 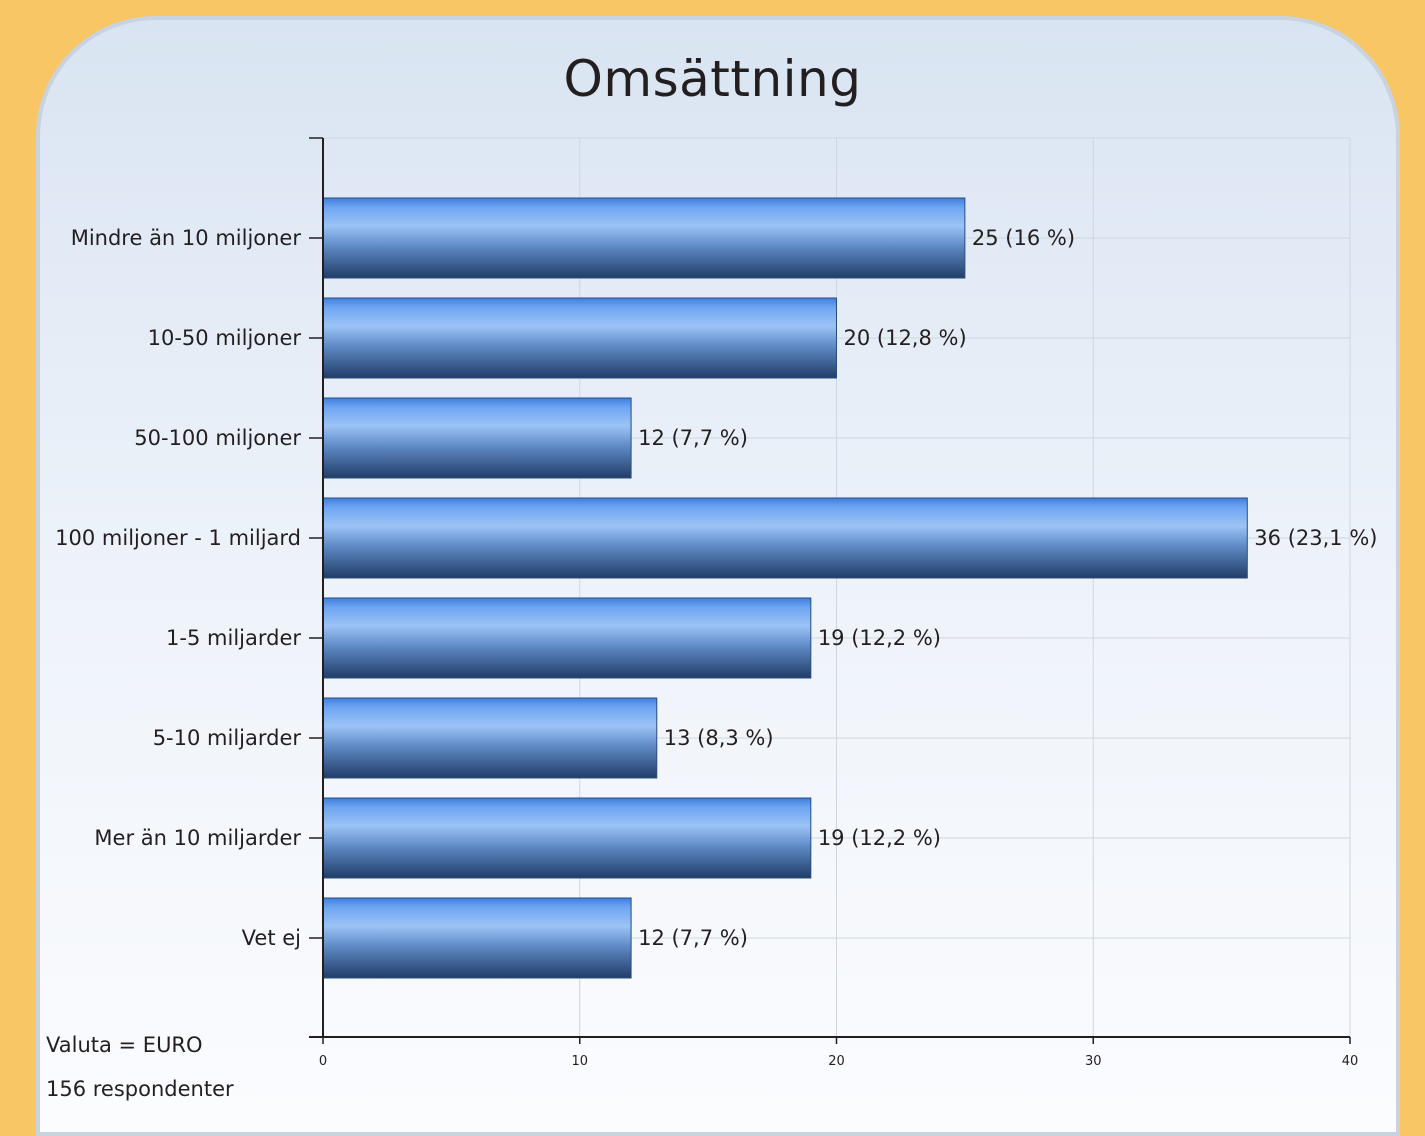 I want to click on category-label: 5-10 miljarder, so click(x=227, y=738).